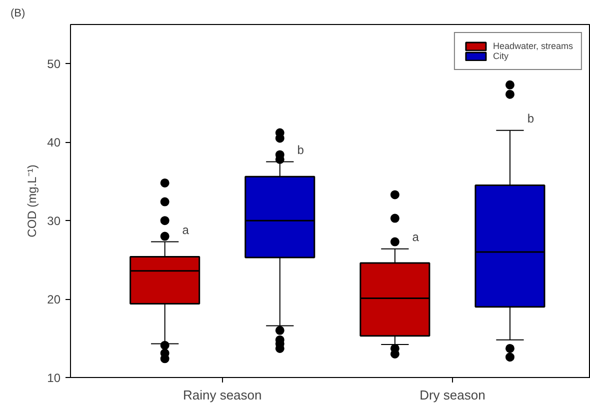 The width and height of the screenshot is (590, 405). What do you see at coordinates (501, 56) in the screenshot?
I see `legend-label: City` at bounding box center [501, 56].